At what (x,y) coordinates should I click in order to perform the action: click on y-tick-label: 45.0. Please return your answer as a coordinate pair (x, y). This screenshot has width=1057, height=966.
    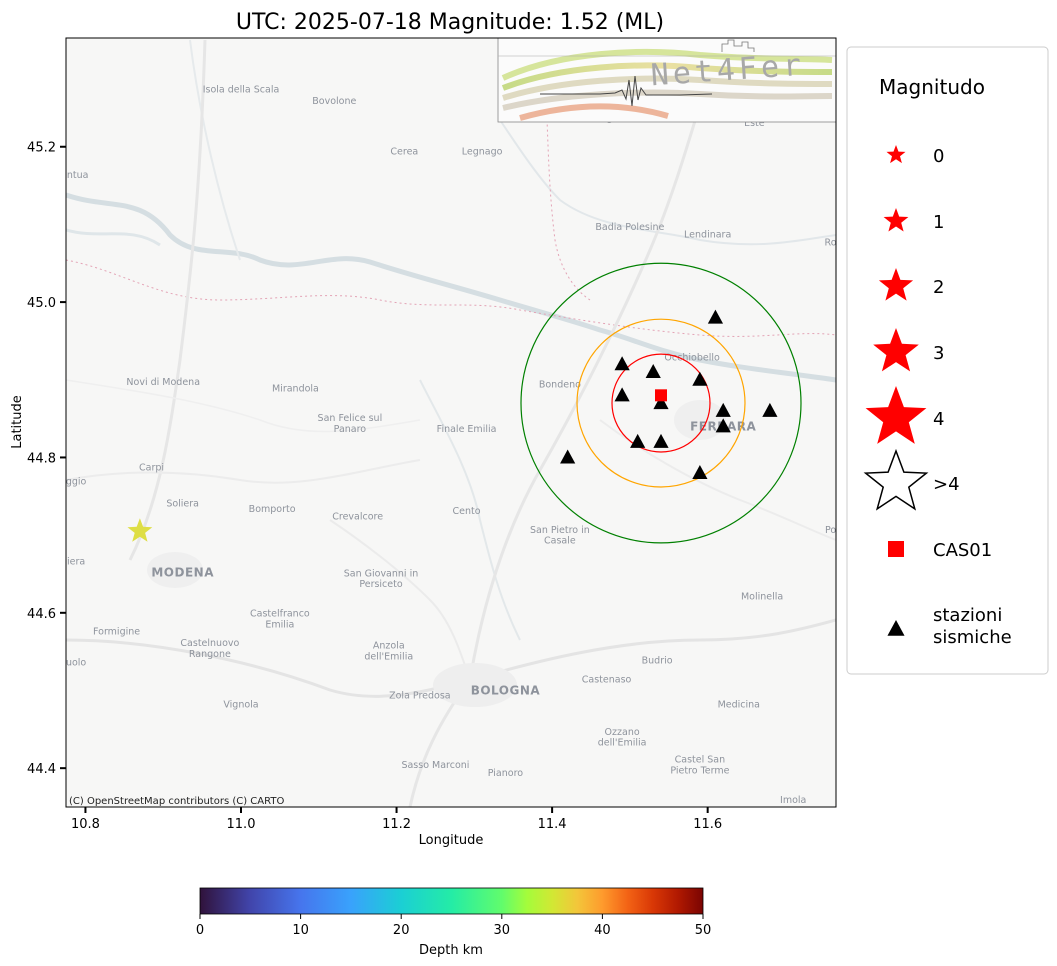
    Looking at the image, I should click on (41, 303).